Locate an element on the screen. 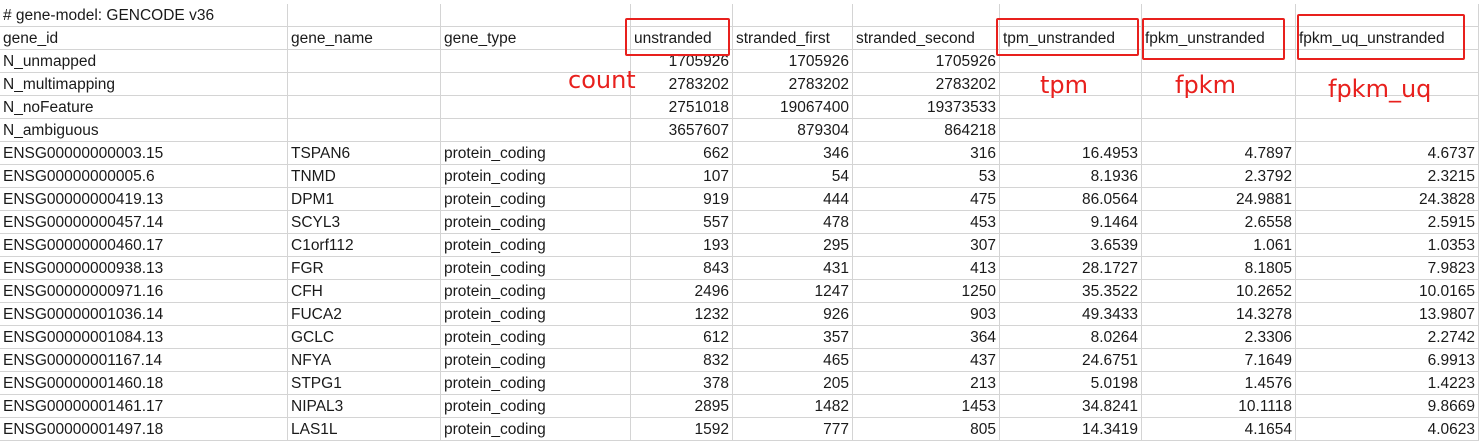 Image resolution: width=1479 pixels, height=441 pixels. table-cell: 9.8669 is located at coordinates (1387, 406).